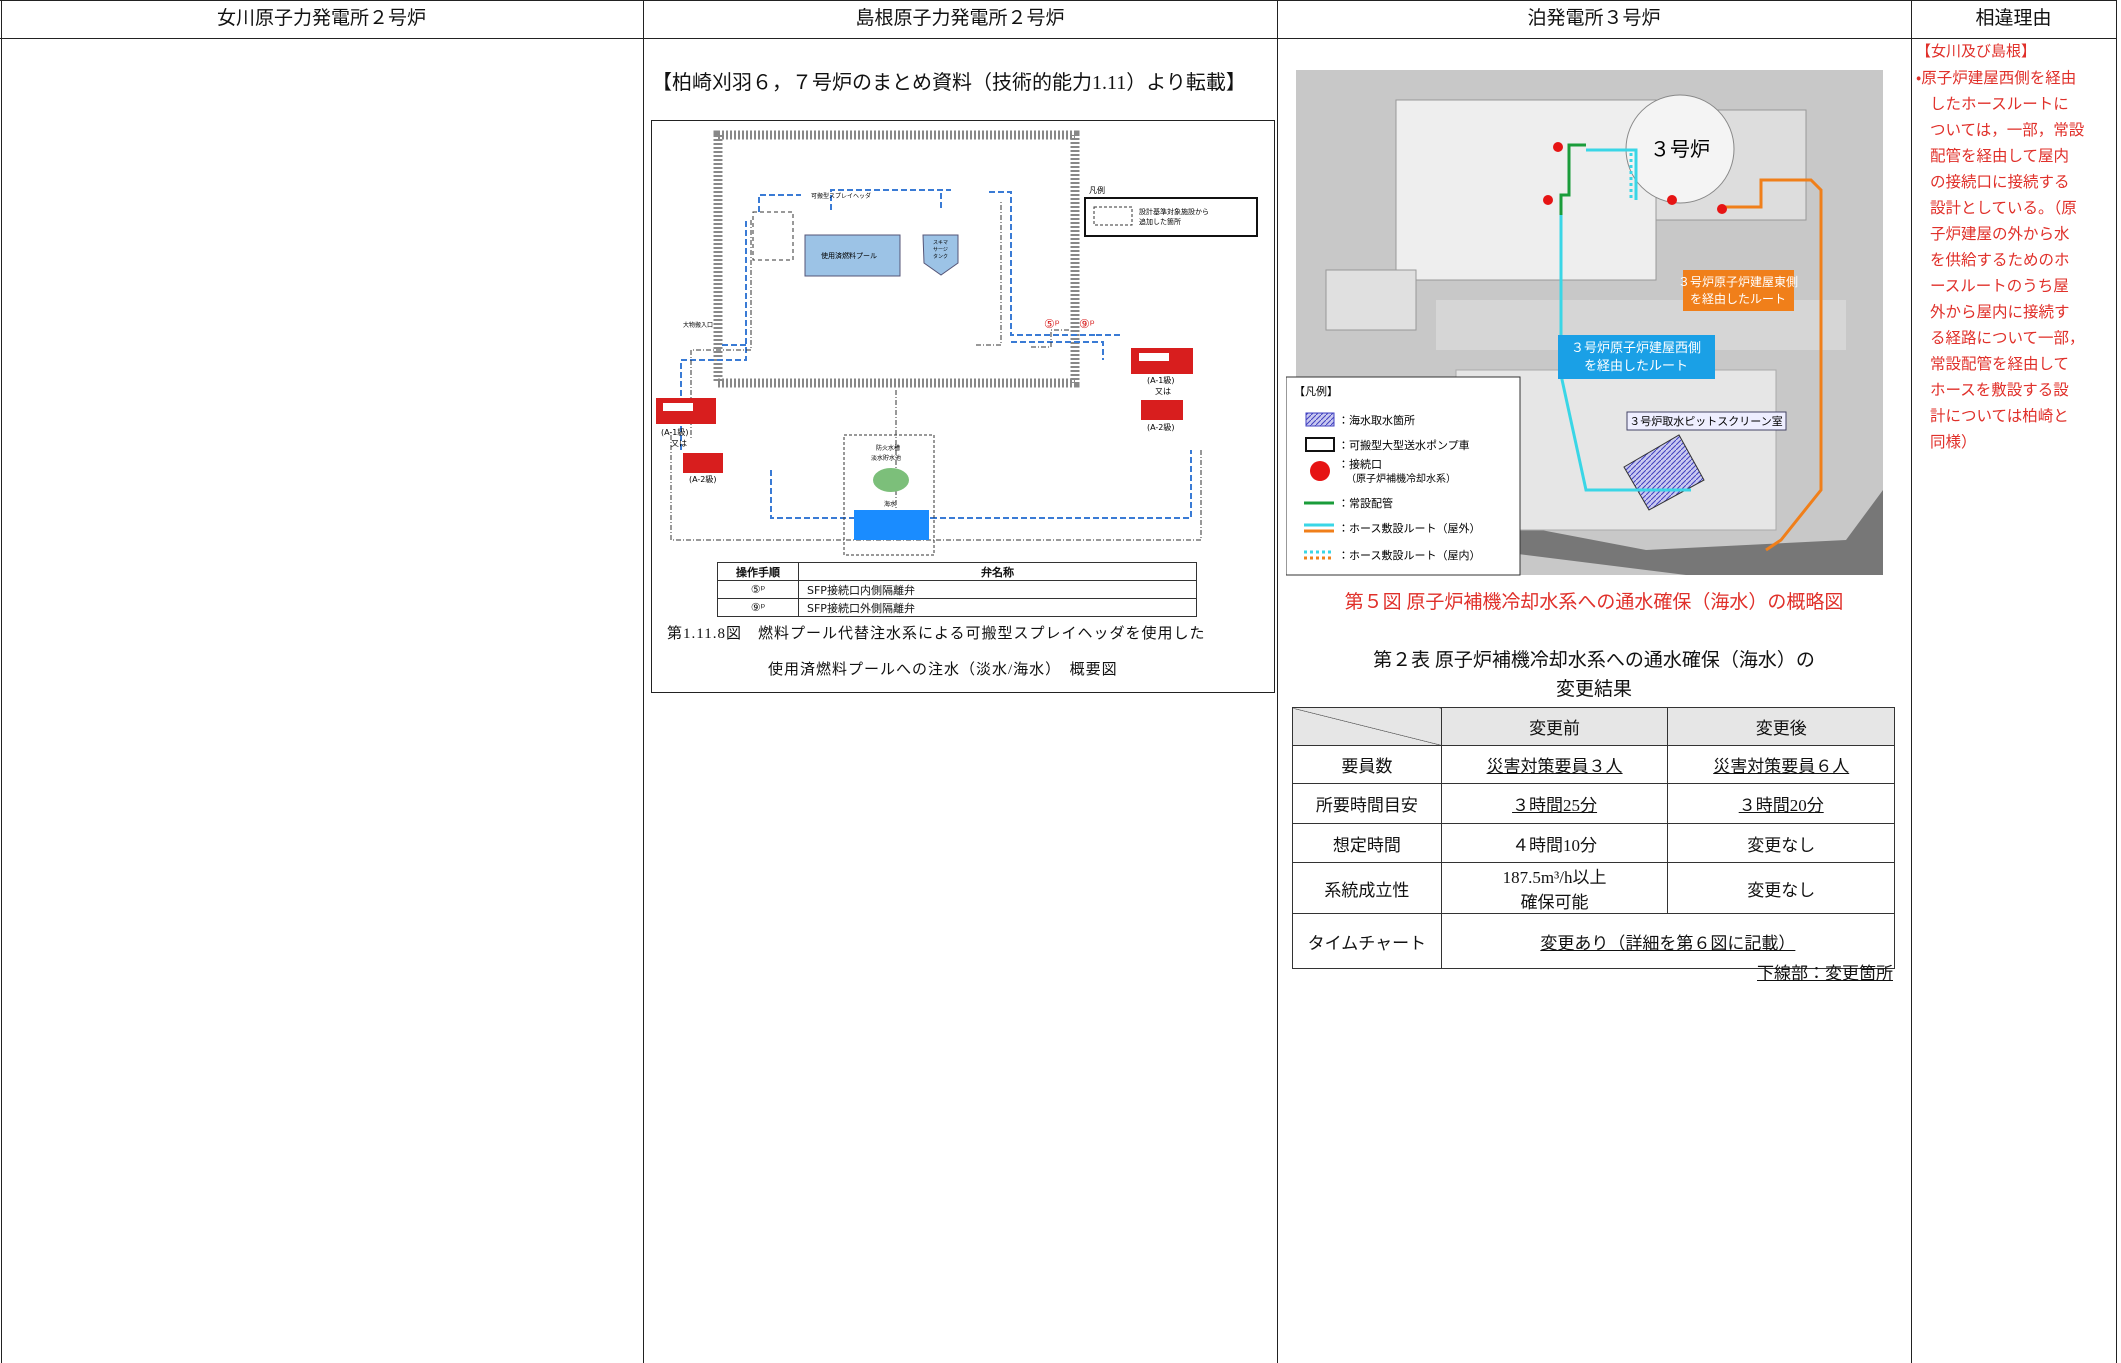  I want to click on reason-line: 常設配管を経由して, so click(2000, 364).